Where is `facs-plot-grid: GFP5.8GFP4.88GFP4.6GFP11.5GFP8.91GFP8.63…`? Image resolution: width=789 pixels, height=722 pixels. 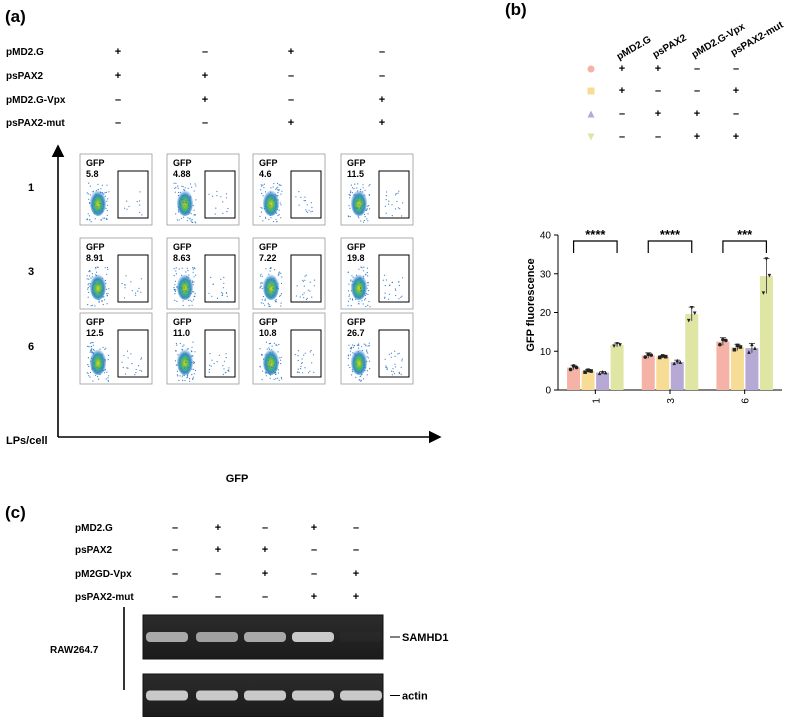
facs-plot-grid: GFP5.8GFP4.88GFP4.6GFP11.5GFP8.91GFP8.63… is located at coordinates (246, 269).